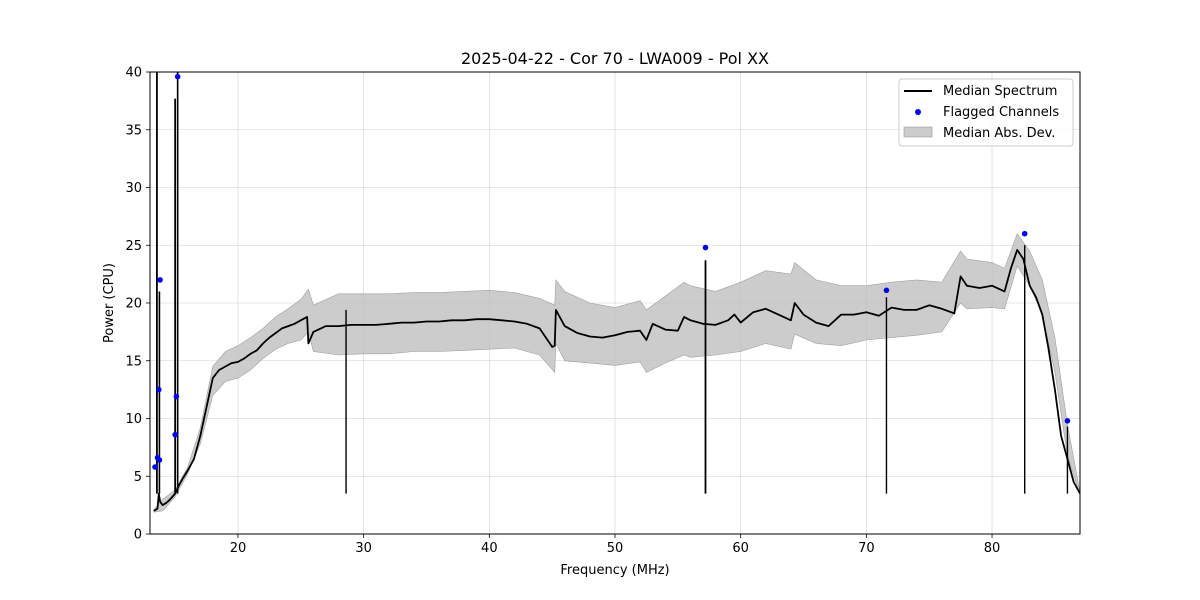  I want to click on x-tick-label: 40, so click(489, 548).